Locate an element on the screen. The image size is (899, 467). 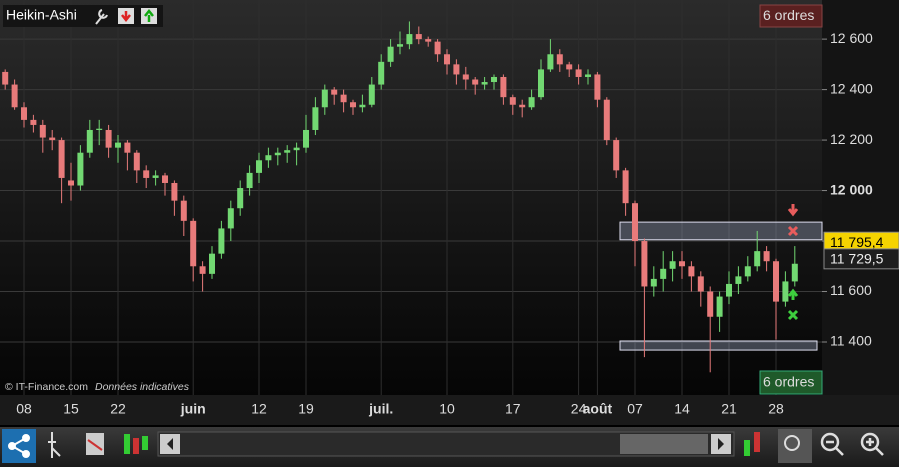
buy-arrow-marker is located at coordinates (793, 294).